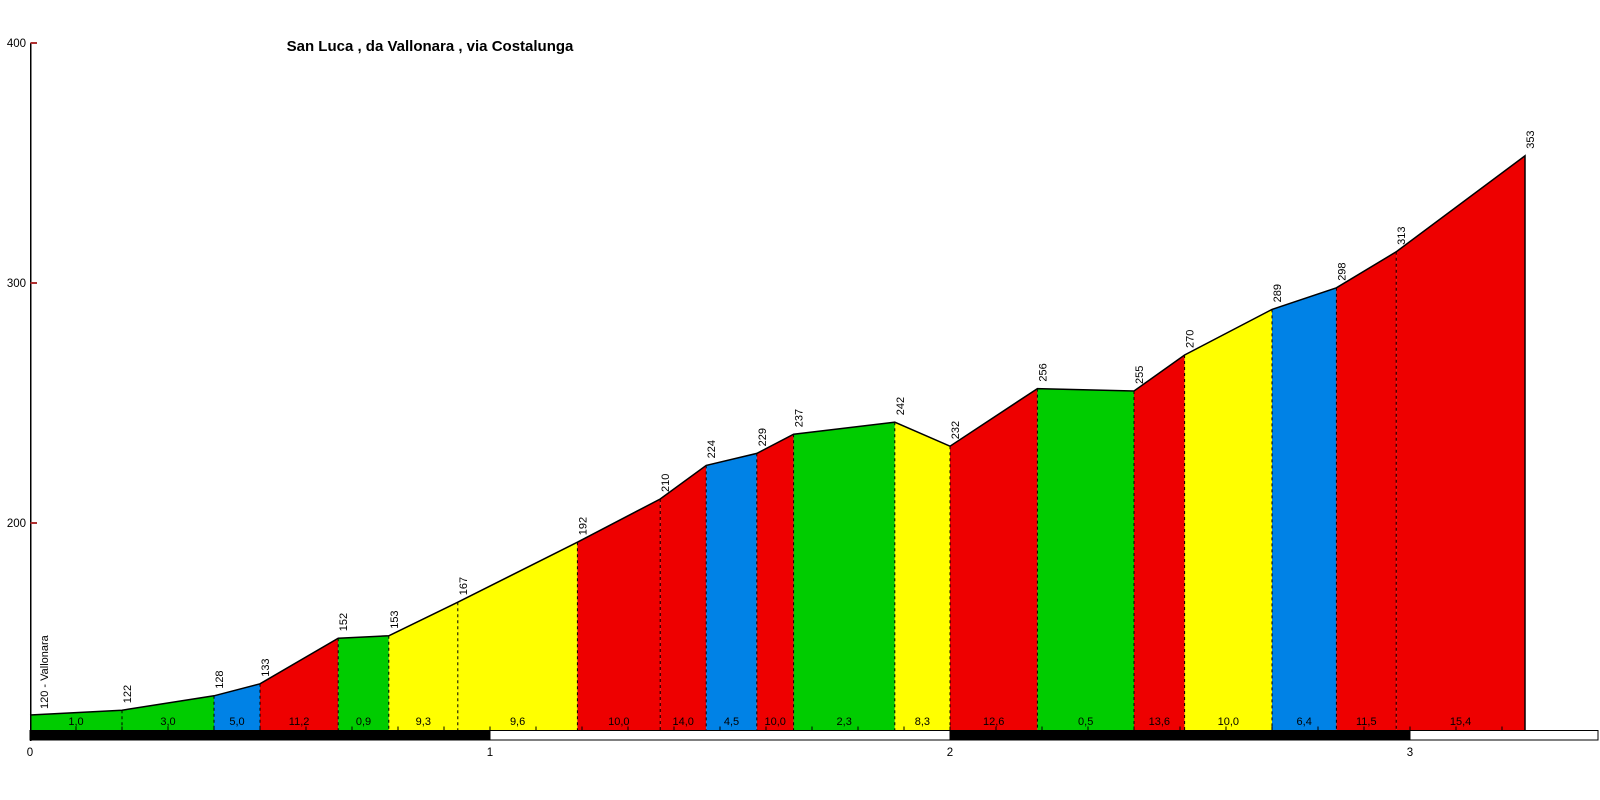  What do you see at coordinates (464, 586) in the screenshot?
I see `elevation-label: 167` at bounding box center [464, 586].